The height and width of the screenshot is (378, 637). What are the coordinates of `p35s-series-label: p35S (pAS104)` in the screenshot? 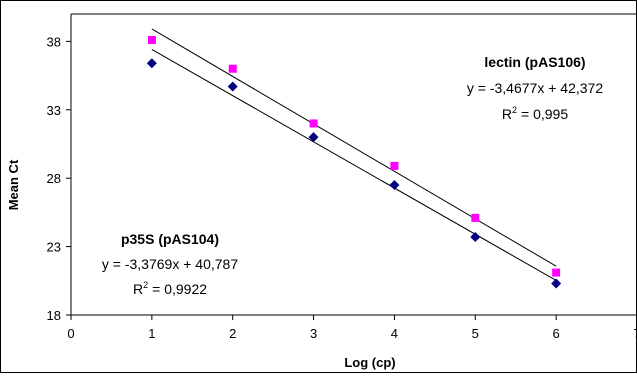 It's located at (170, 239).